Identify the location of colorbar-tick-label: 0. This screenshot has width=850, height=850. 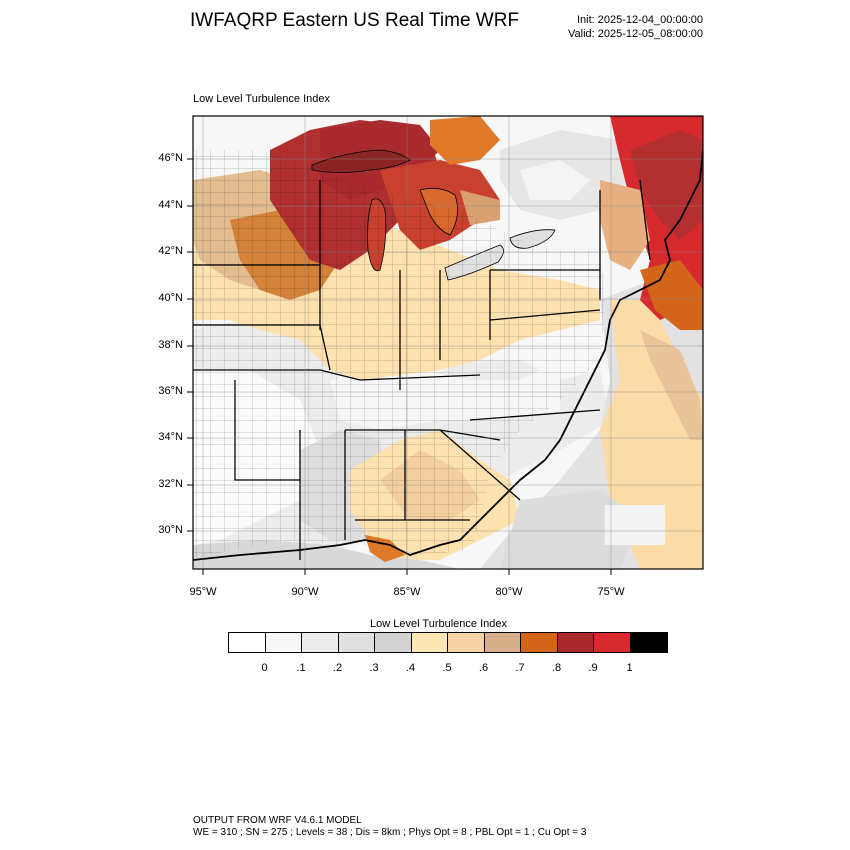
(264, 668).